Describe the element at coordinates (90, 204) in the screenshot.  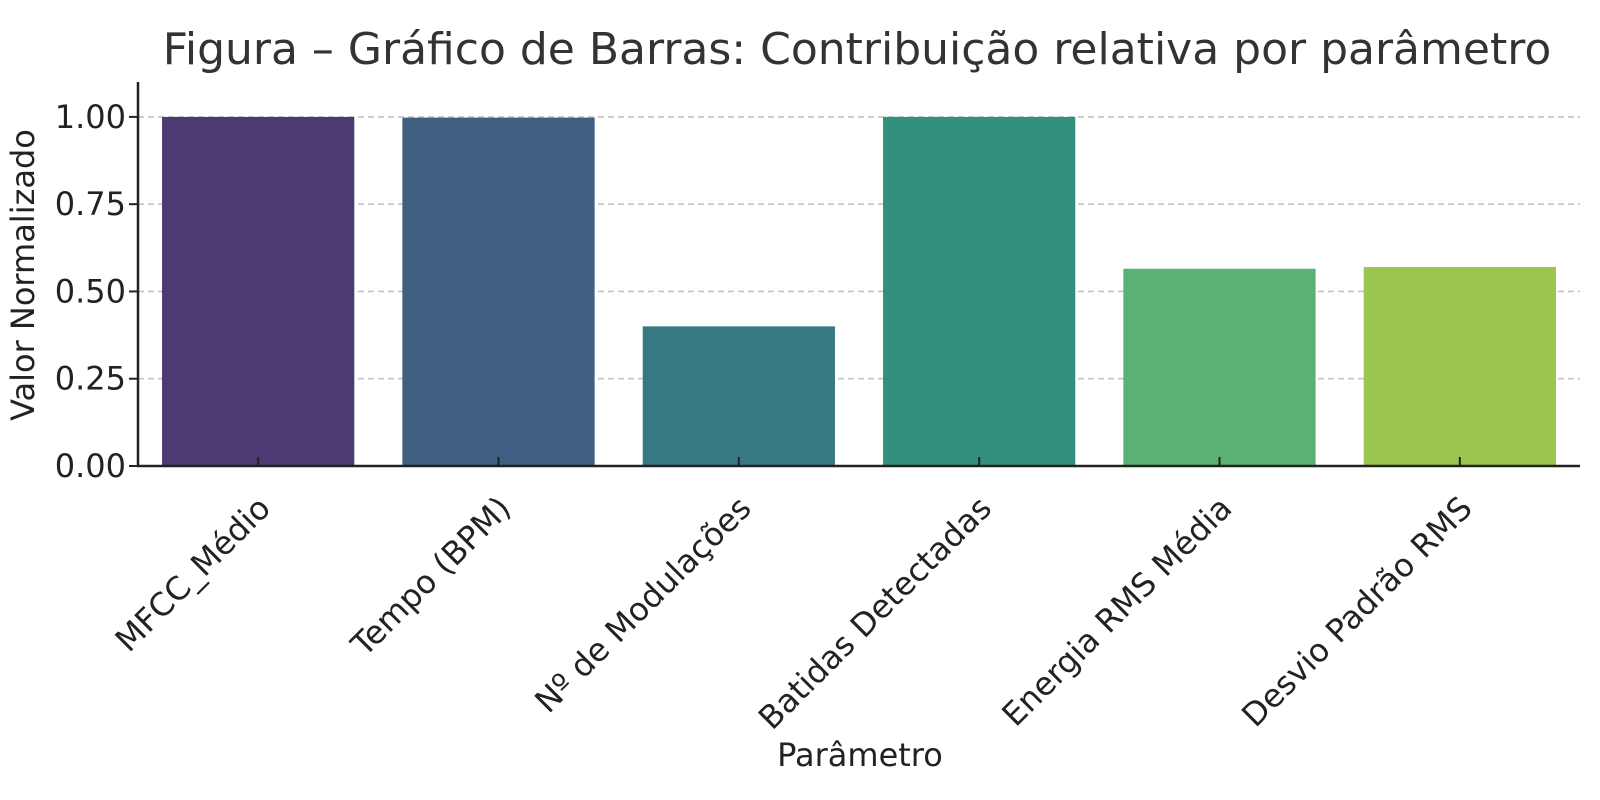
I see `y-tick-label: 0.75` at that location.